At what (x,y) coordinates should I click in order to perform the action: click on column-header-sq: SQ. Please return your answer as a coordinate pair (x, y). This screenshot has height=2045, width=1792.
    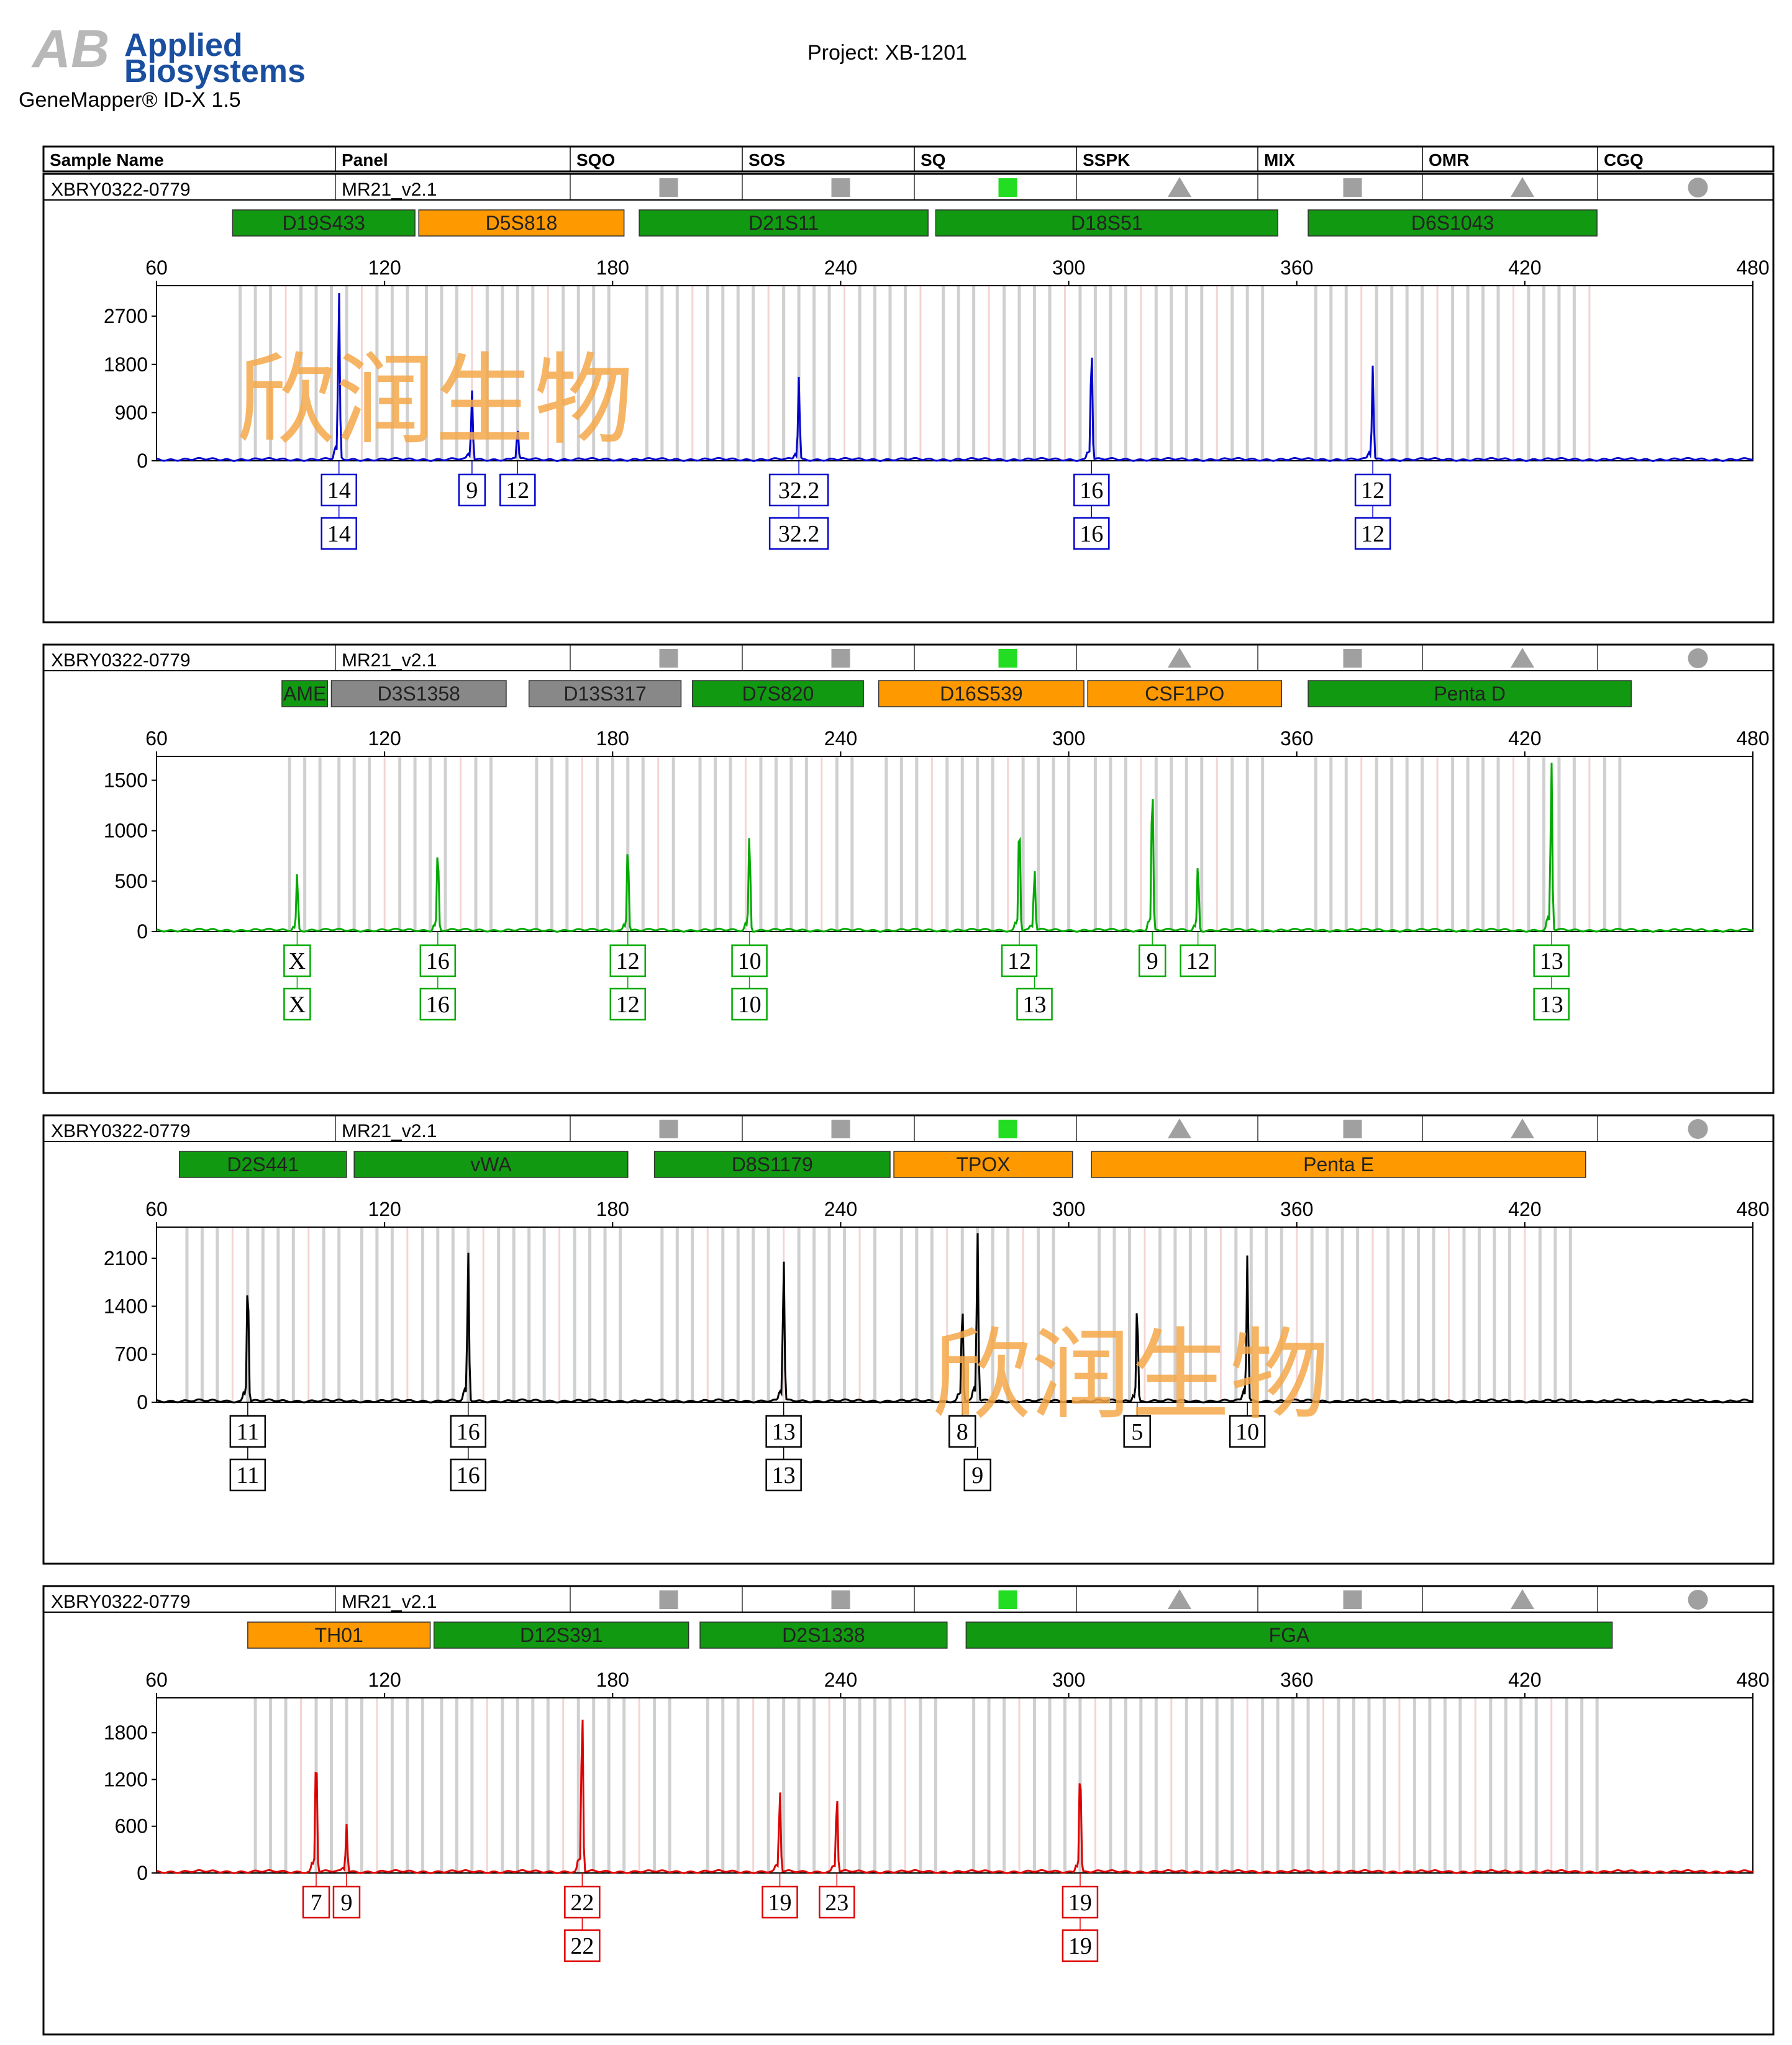
    Looking at the image, I should click on (933, 160).